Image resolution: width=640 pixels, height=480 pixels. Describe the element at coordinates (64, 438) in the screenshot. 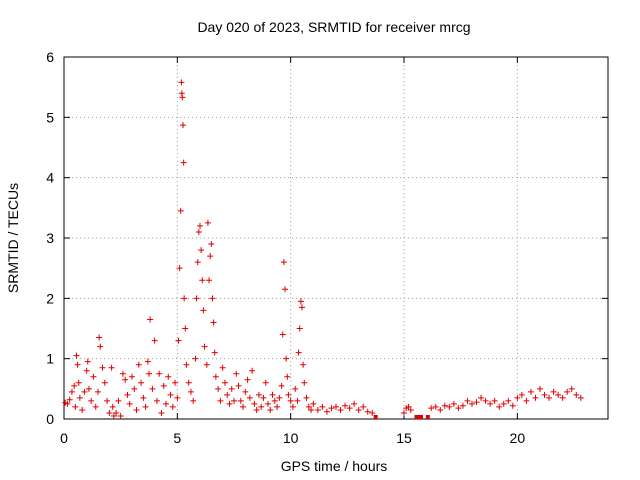

I see `x-tick-label: 0` at that location.